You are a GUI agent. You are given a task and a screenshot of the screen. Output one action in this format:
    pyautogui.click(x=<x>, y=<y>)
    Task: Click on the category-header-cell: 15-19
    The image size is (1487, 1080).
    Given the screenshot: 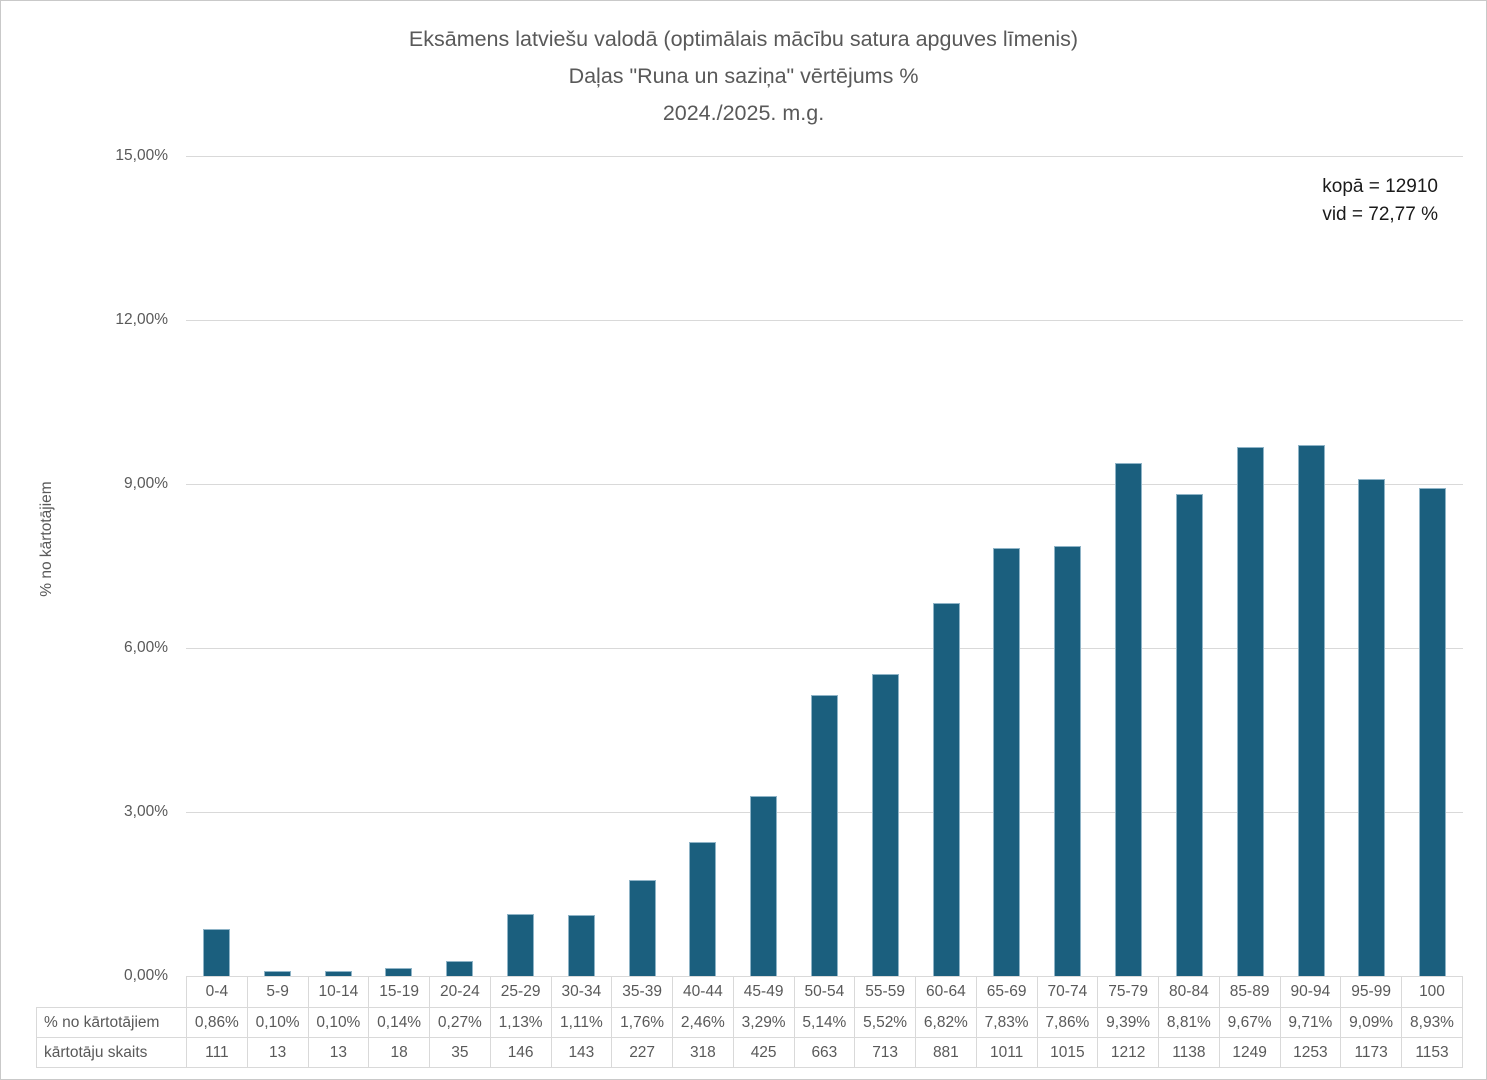 What is the action you would take?
    pyautogui.click(x=399, y=992)
    